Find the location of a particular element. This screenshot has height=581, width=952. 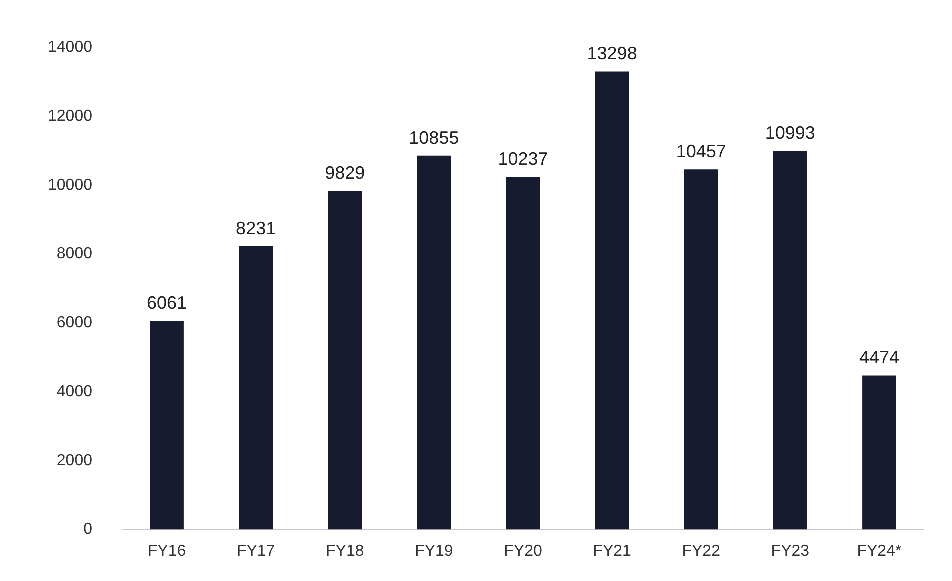

x-tick-label: FY21 is located at coordinates (612, 551).